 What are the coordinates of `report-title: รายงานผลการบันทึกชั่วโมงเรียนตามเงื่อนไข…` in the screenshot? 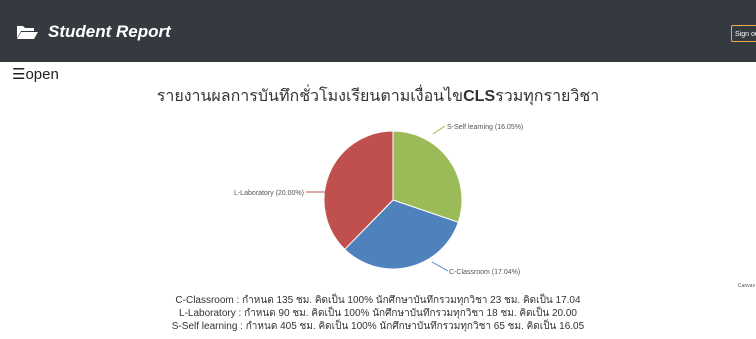 It's located at (378, 96).